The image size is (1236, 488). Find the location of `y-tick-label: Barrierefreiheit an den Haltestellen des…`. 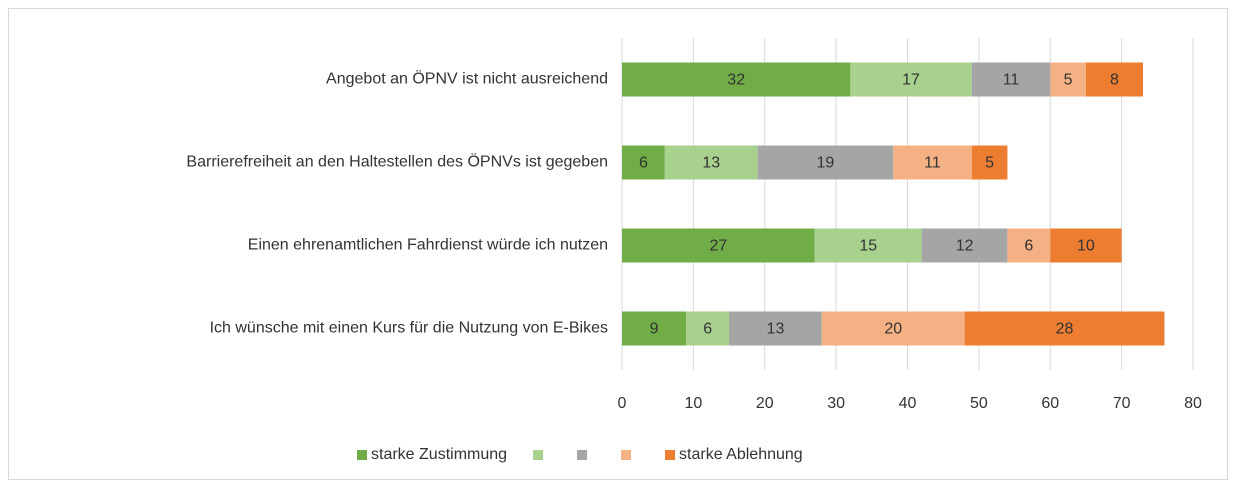

y-tick-label: Barrierefreiheit an den Haltestellen des… is located at coordinates (397, 162).